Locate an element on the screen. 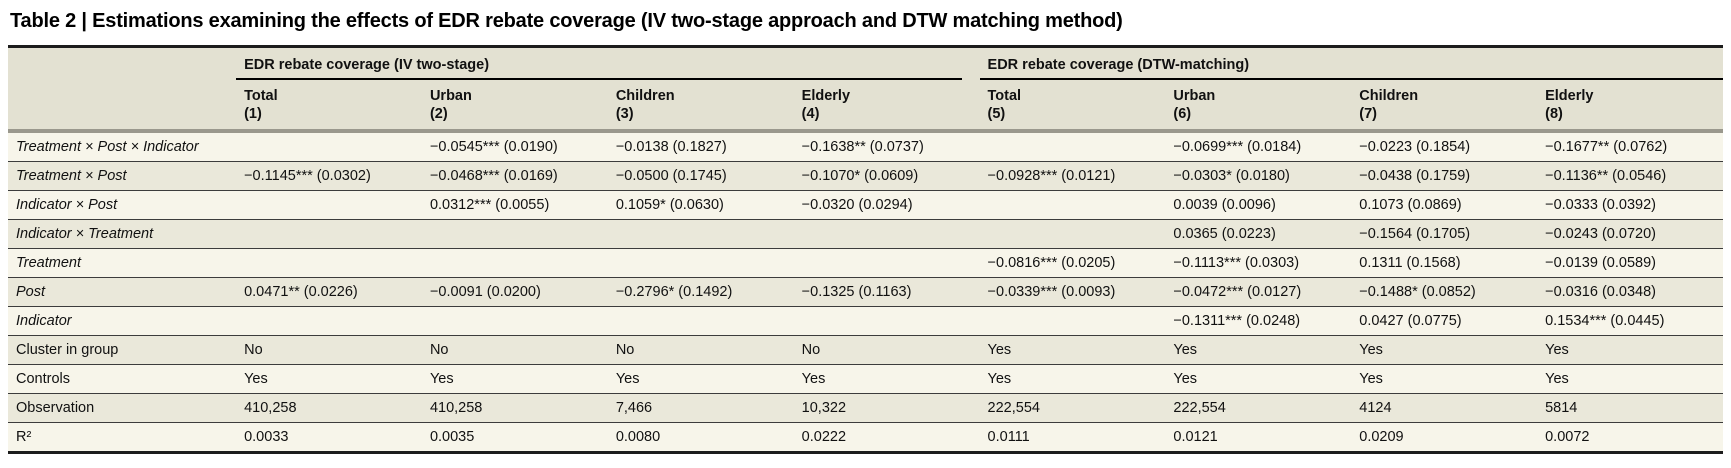  table-cell: −0.1677** (0.0762) is located at coordinates (1630, 146).